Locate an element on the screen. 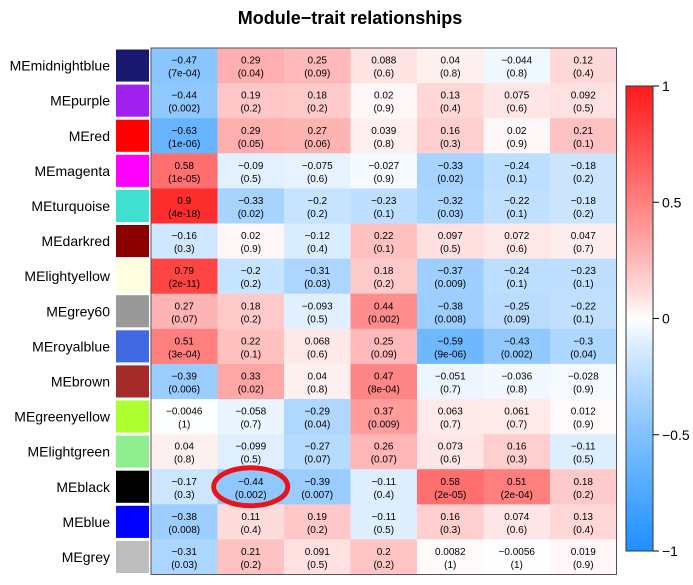 The height and width of the screenshot is (585, 693). row-label: MEpurple is located at coordinates (80, 101).